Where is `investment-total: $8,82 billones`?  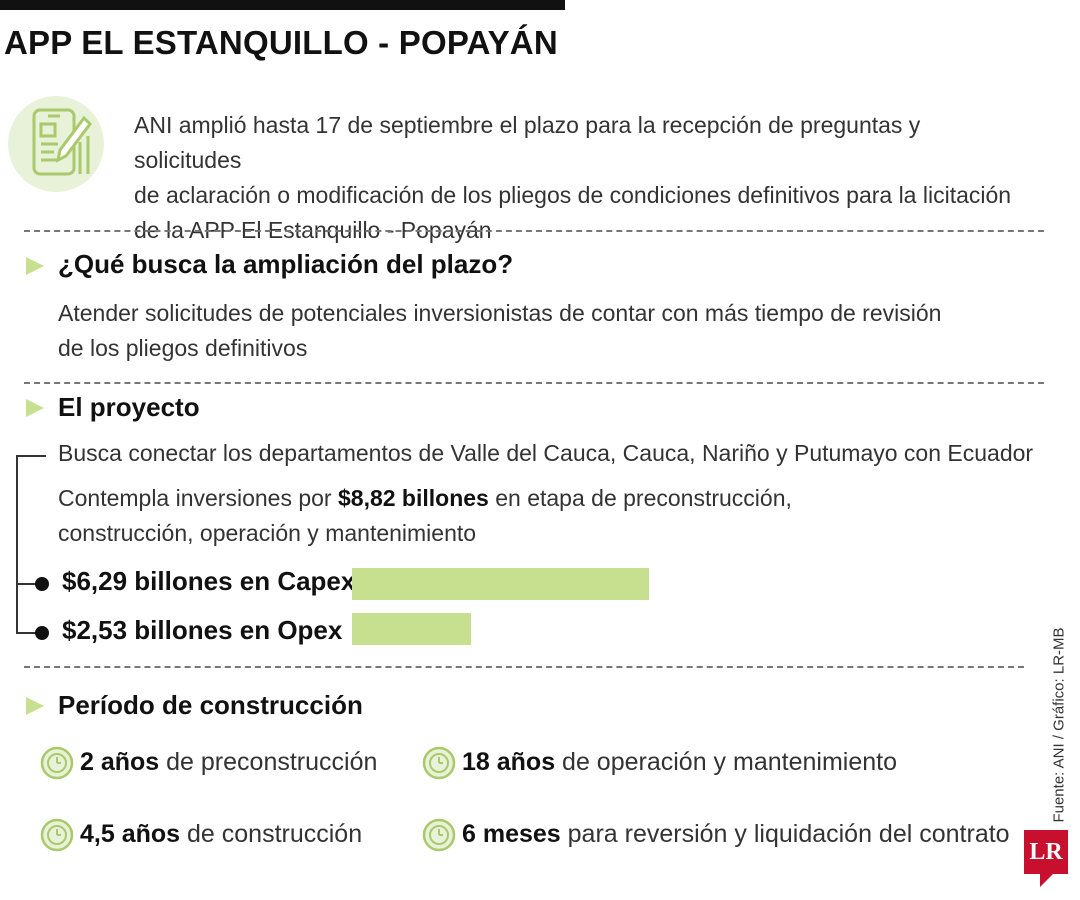 investment-total: $8,82 billones is located at coordinates (413, 498).